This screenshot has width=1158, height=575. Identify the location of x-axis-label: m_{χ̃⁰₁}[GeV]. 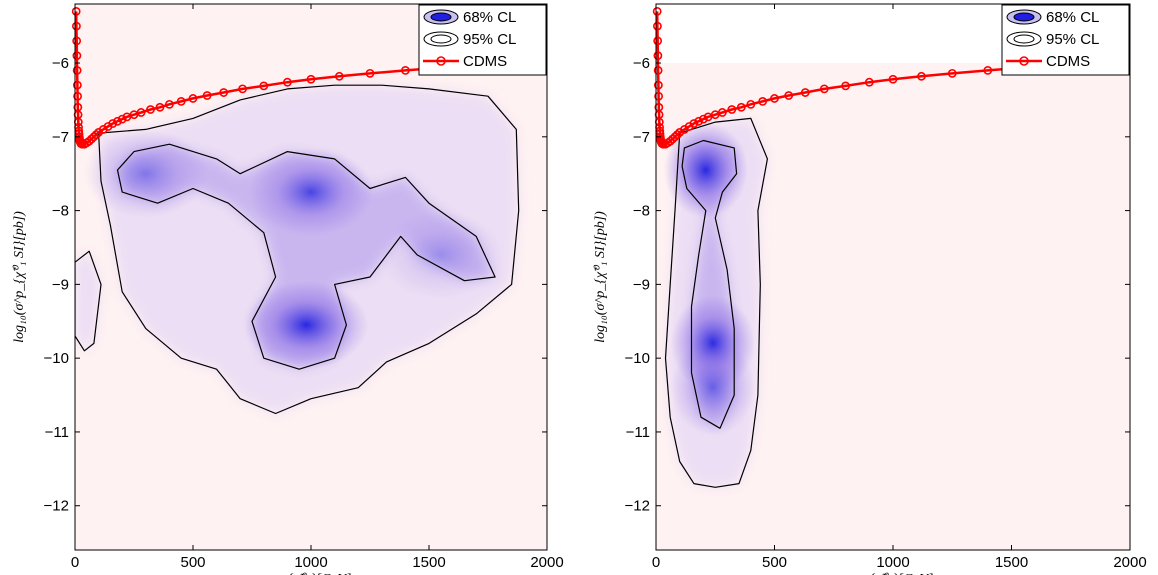
(311, 573).